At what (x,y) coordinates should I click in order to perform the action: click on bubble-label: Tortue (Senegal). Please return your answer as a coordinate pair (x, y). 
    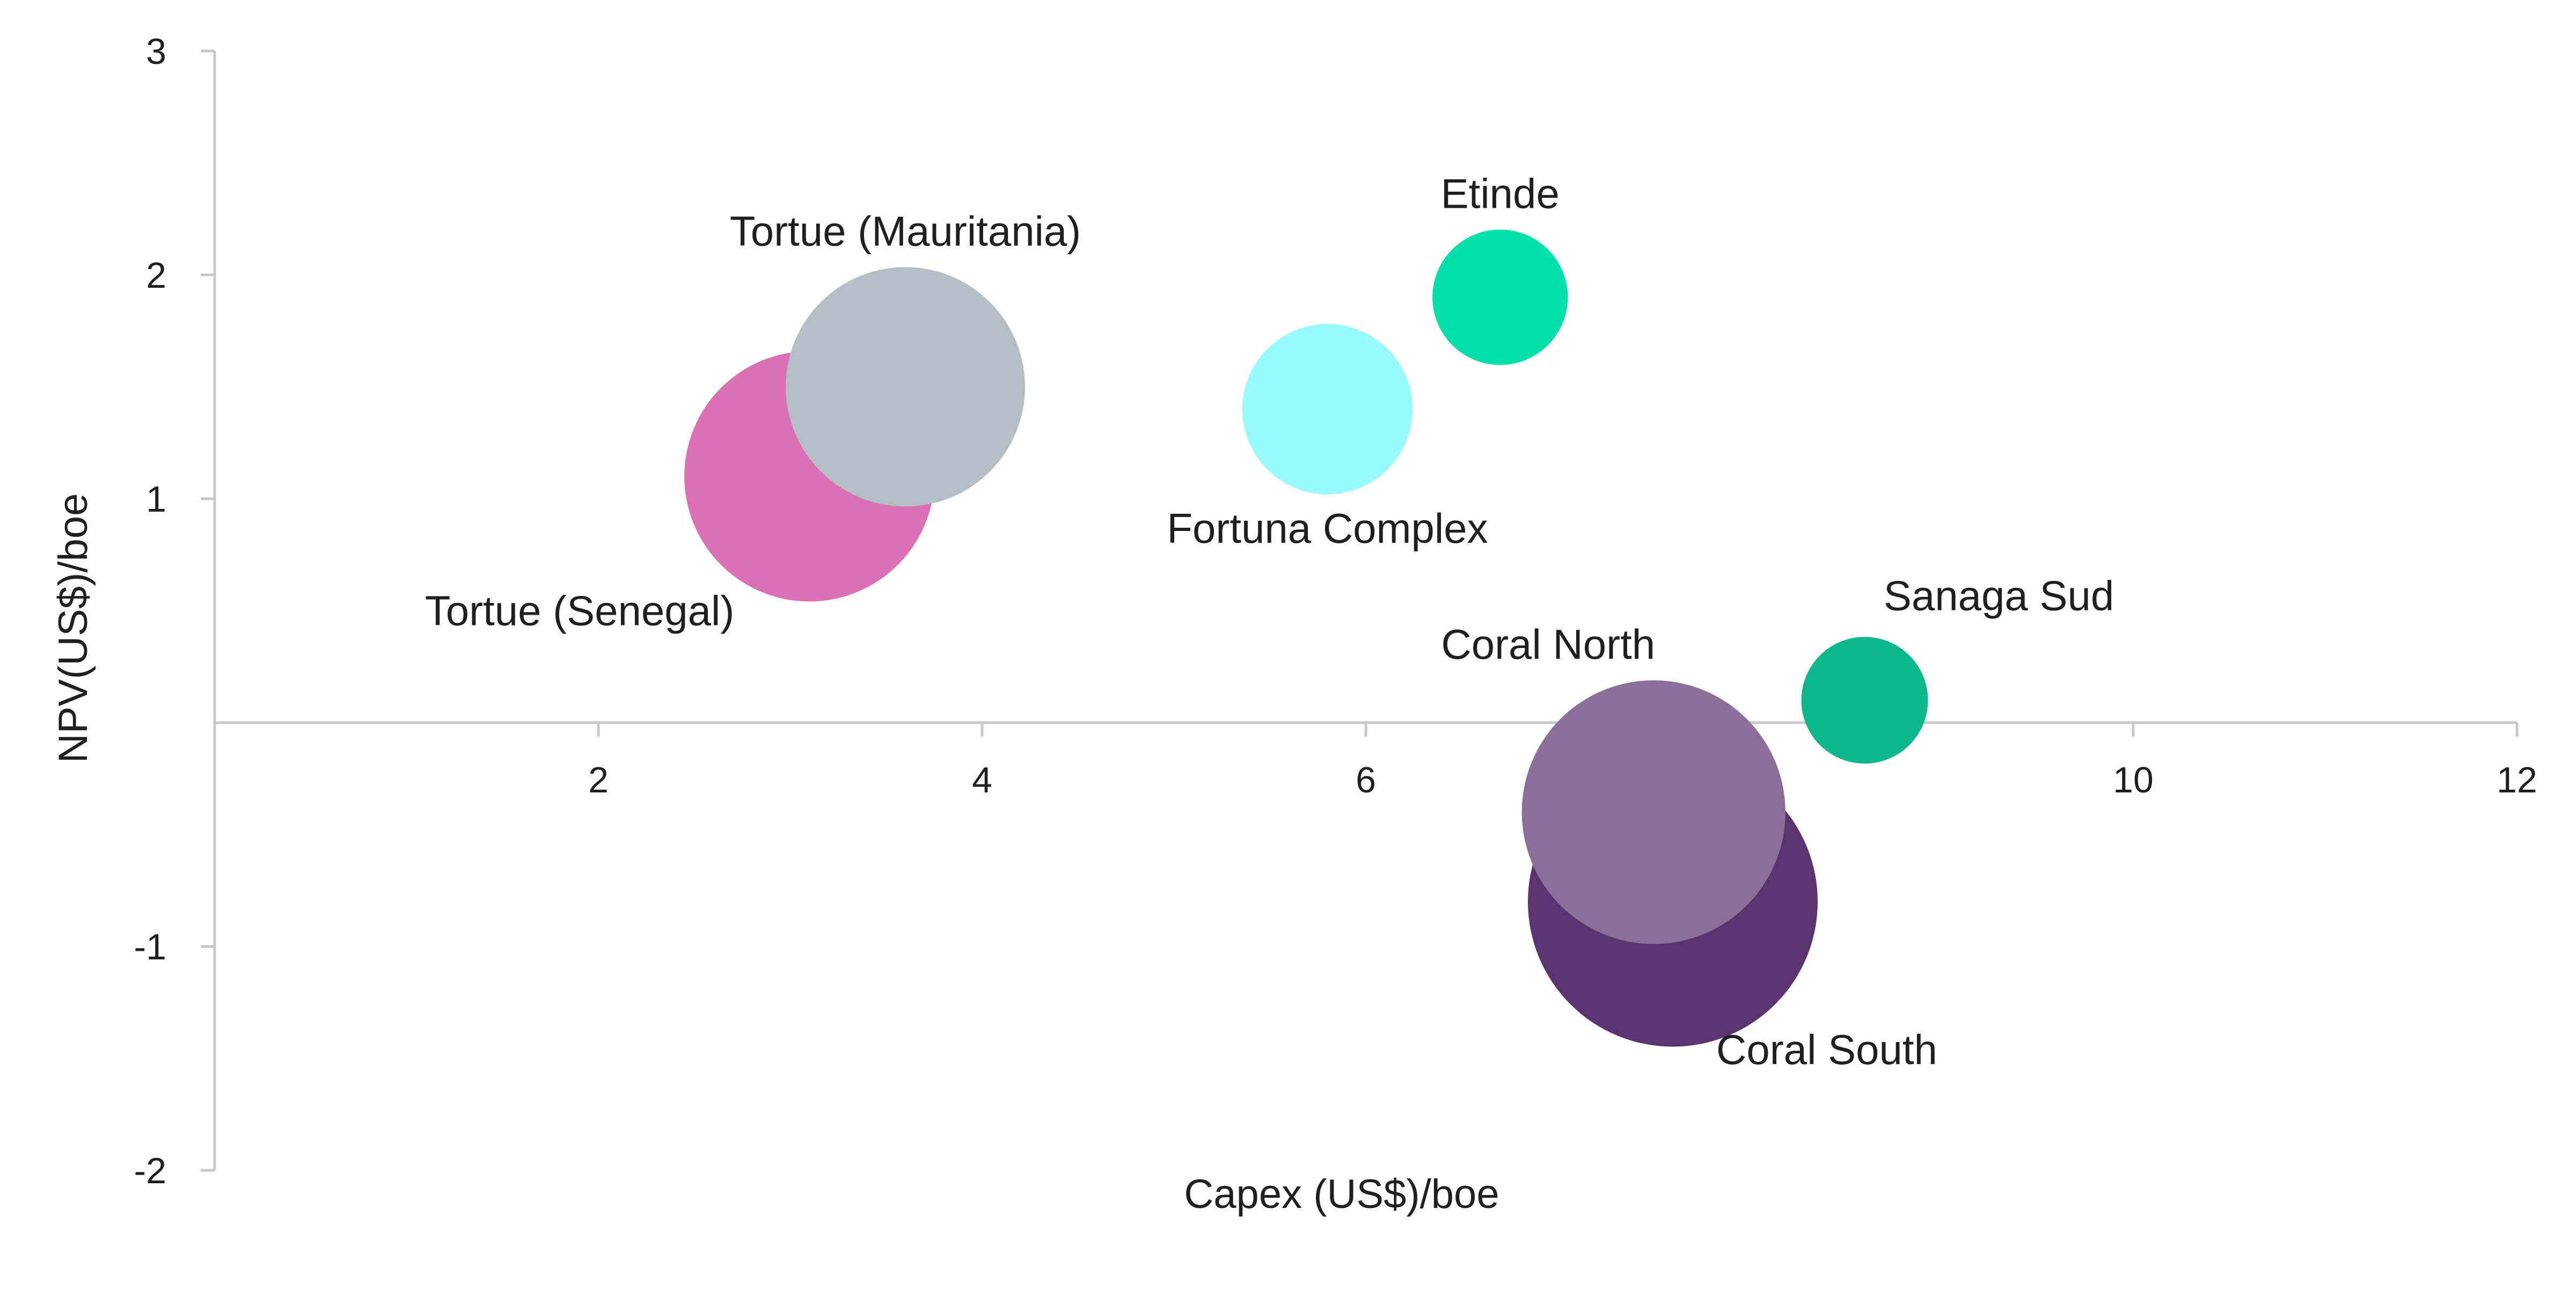
    Looking at the image, I should click on (580, 610).